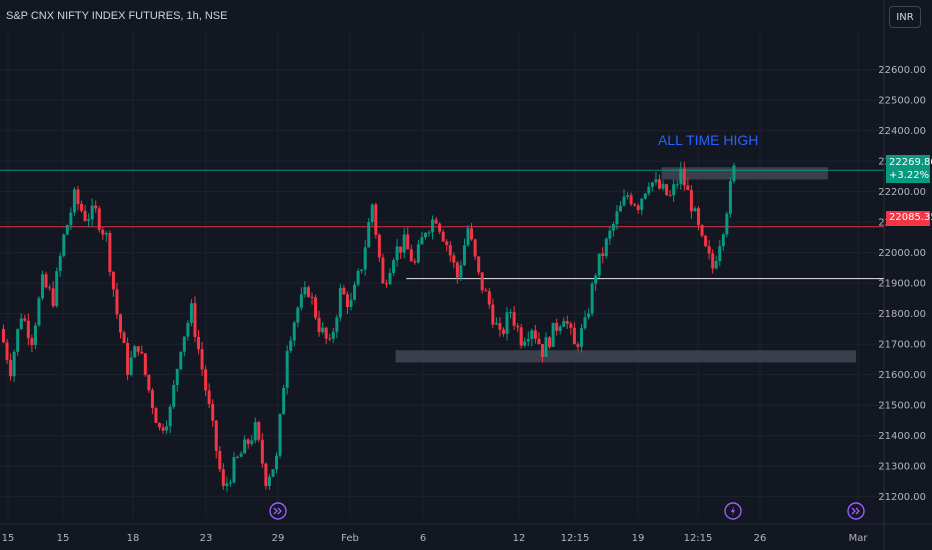 Image resolution: width=932 pixels, height=550 pixels. What do you see at coordinates (902, 375) in the screenshot?
I see `y-tick-label: 21600.00` at bounding box center [902, 375].